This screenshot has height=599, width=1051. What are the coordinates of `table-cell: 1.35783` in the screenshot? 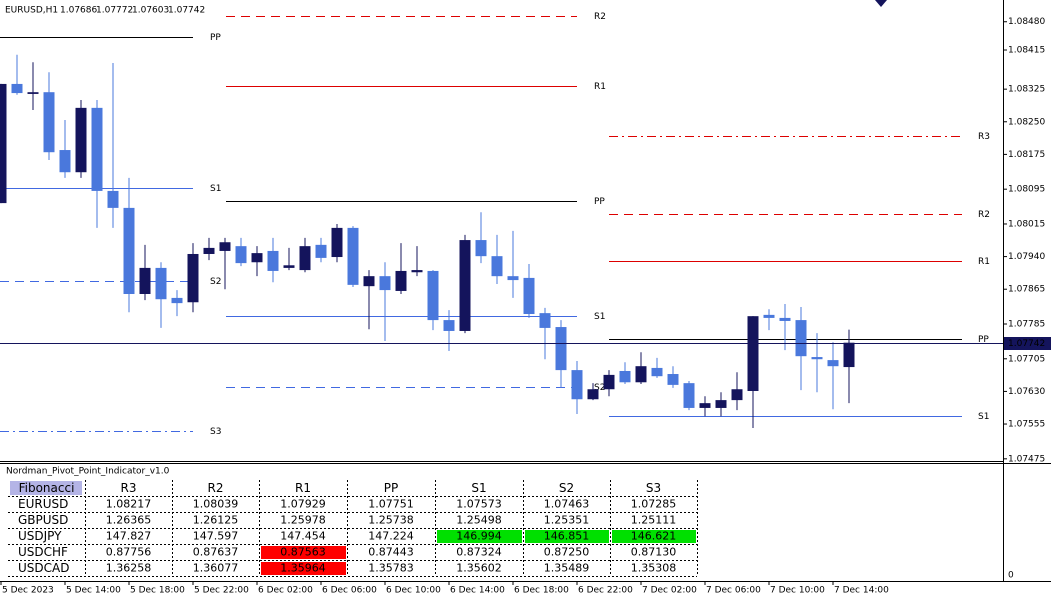 It's located at (391, 568).